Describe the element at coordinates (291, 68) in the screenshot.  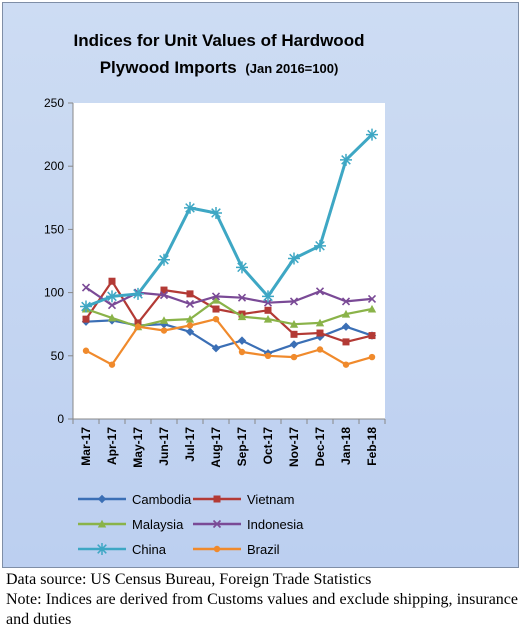
I see `chart-title-suffix: (Jan 2016=100)` at that location.